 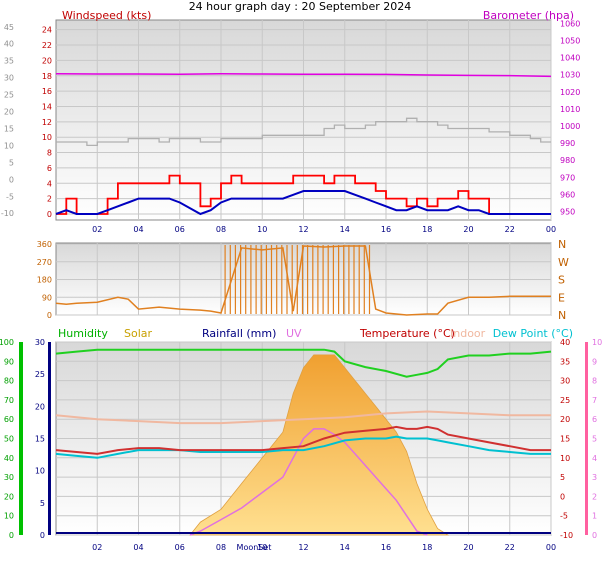 I want to click on rain-tick-label: 30, so click(x=40, y=342).